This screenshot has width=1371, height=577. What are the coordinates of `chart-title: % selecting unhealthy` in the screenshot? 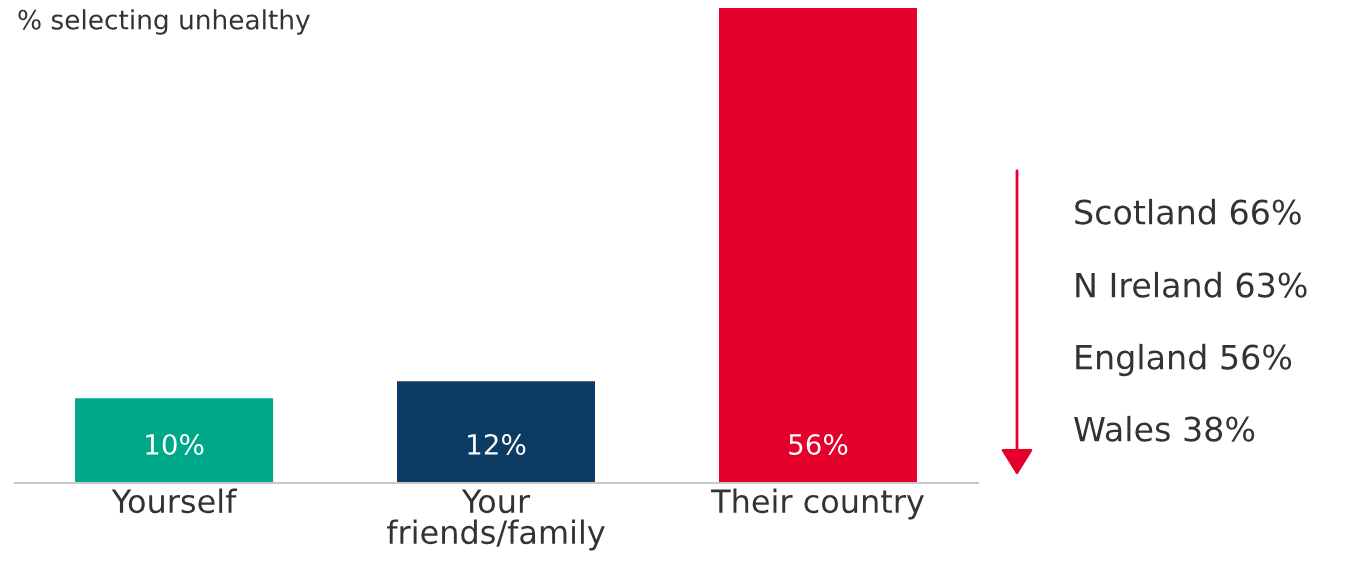 It's located at (164, 22).